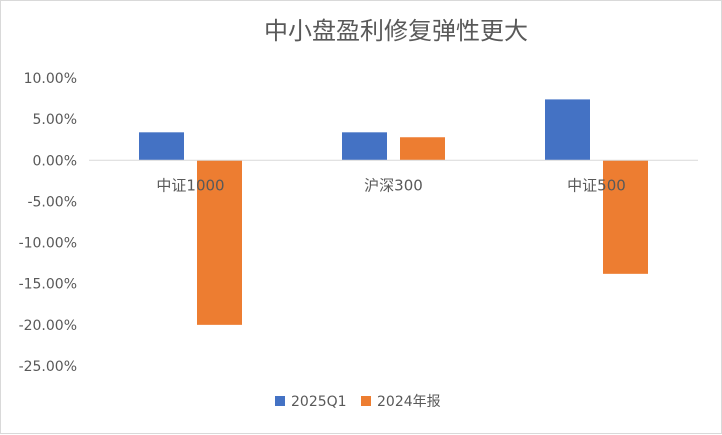 This screenshot has height=435, width=722. I want to click on category-label: 沪深300, so click(393, 185).